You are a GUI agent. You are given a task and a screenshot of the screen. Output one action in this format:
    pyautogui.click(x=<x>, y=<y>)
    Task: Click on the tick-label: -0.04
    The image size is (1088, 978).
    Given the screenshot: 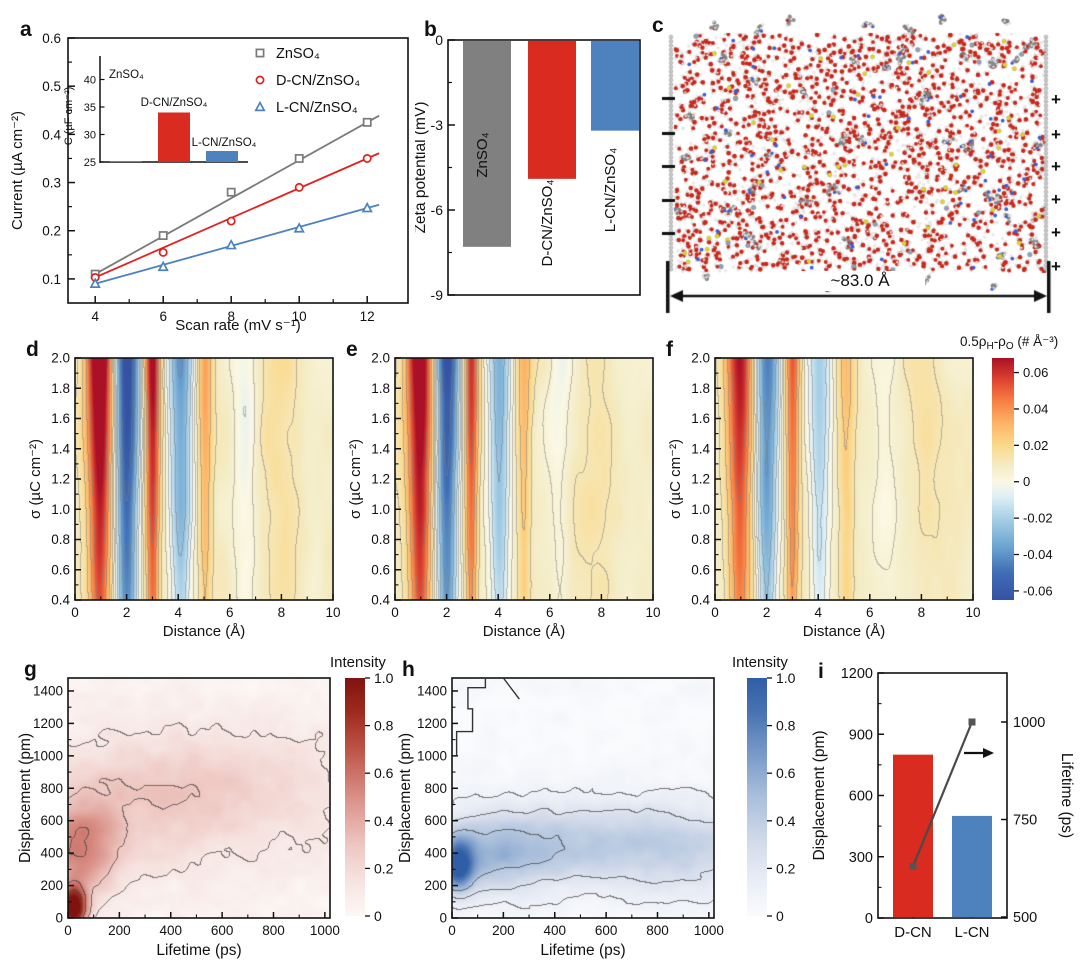 What is the action you would take?
    pyautogui.click(x=1038, y=554)
    